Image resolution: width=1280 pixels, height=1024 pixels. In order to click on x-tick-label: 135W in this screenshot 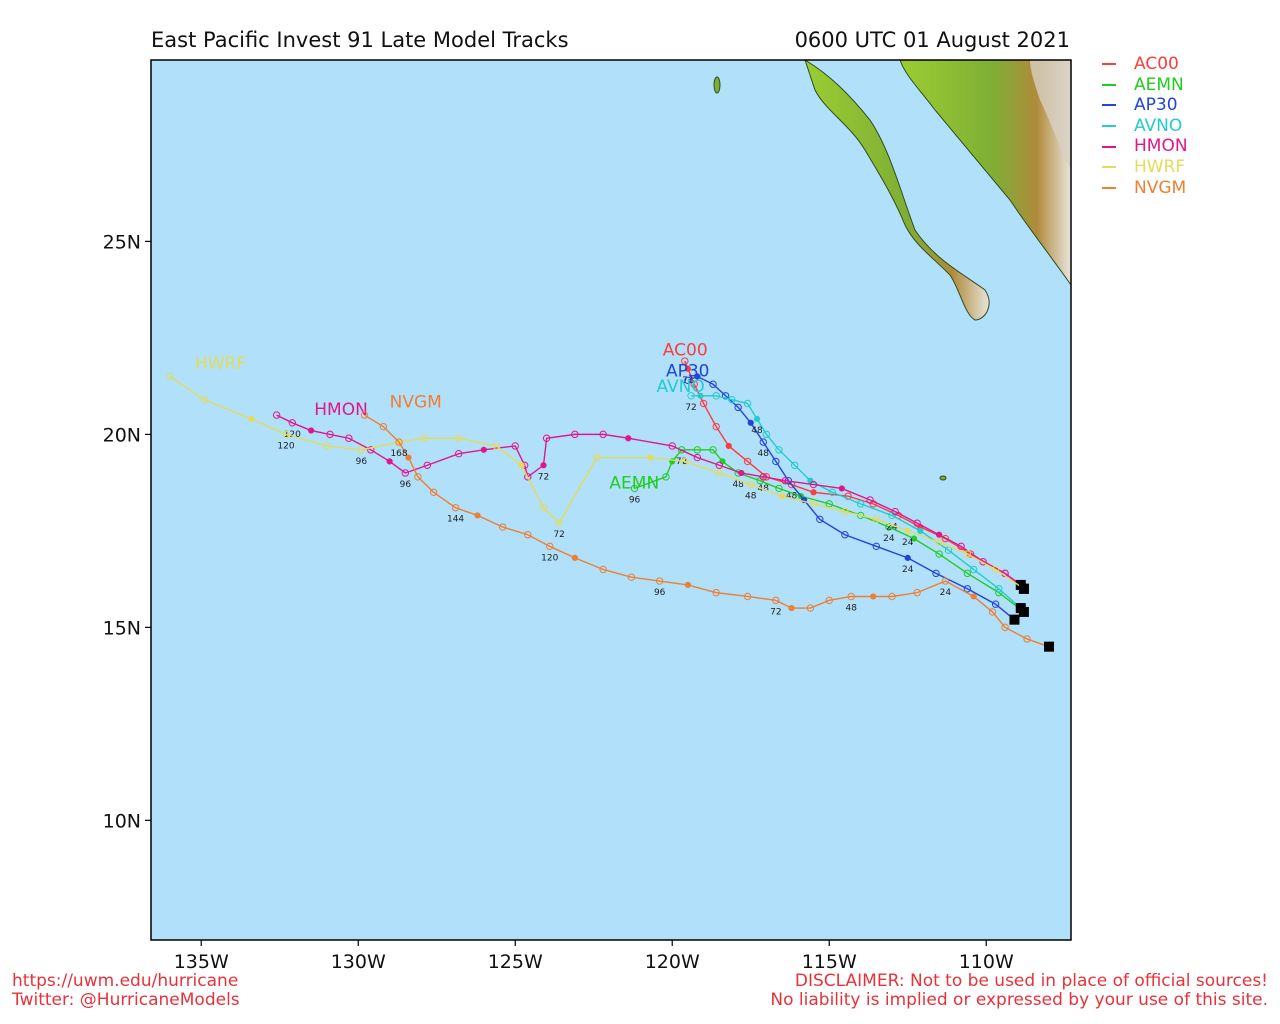, I will do `click(201, 962)`.